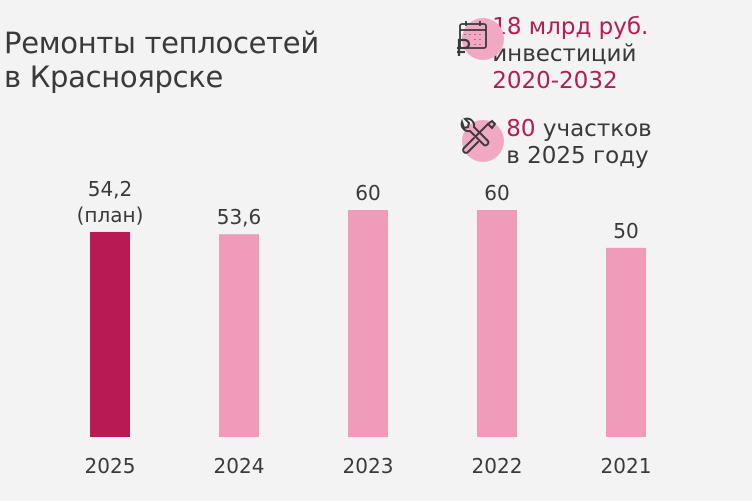 Image resolution: width=752 pixels, height=501 pixels. Describe the element at coordinates (597, 129) in the screenshot. I see `sections-label: участков` at that location.